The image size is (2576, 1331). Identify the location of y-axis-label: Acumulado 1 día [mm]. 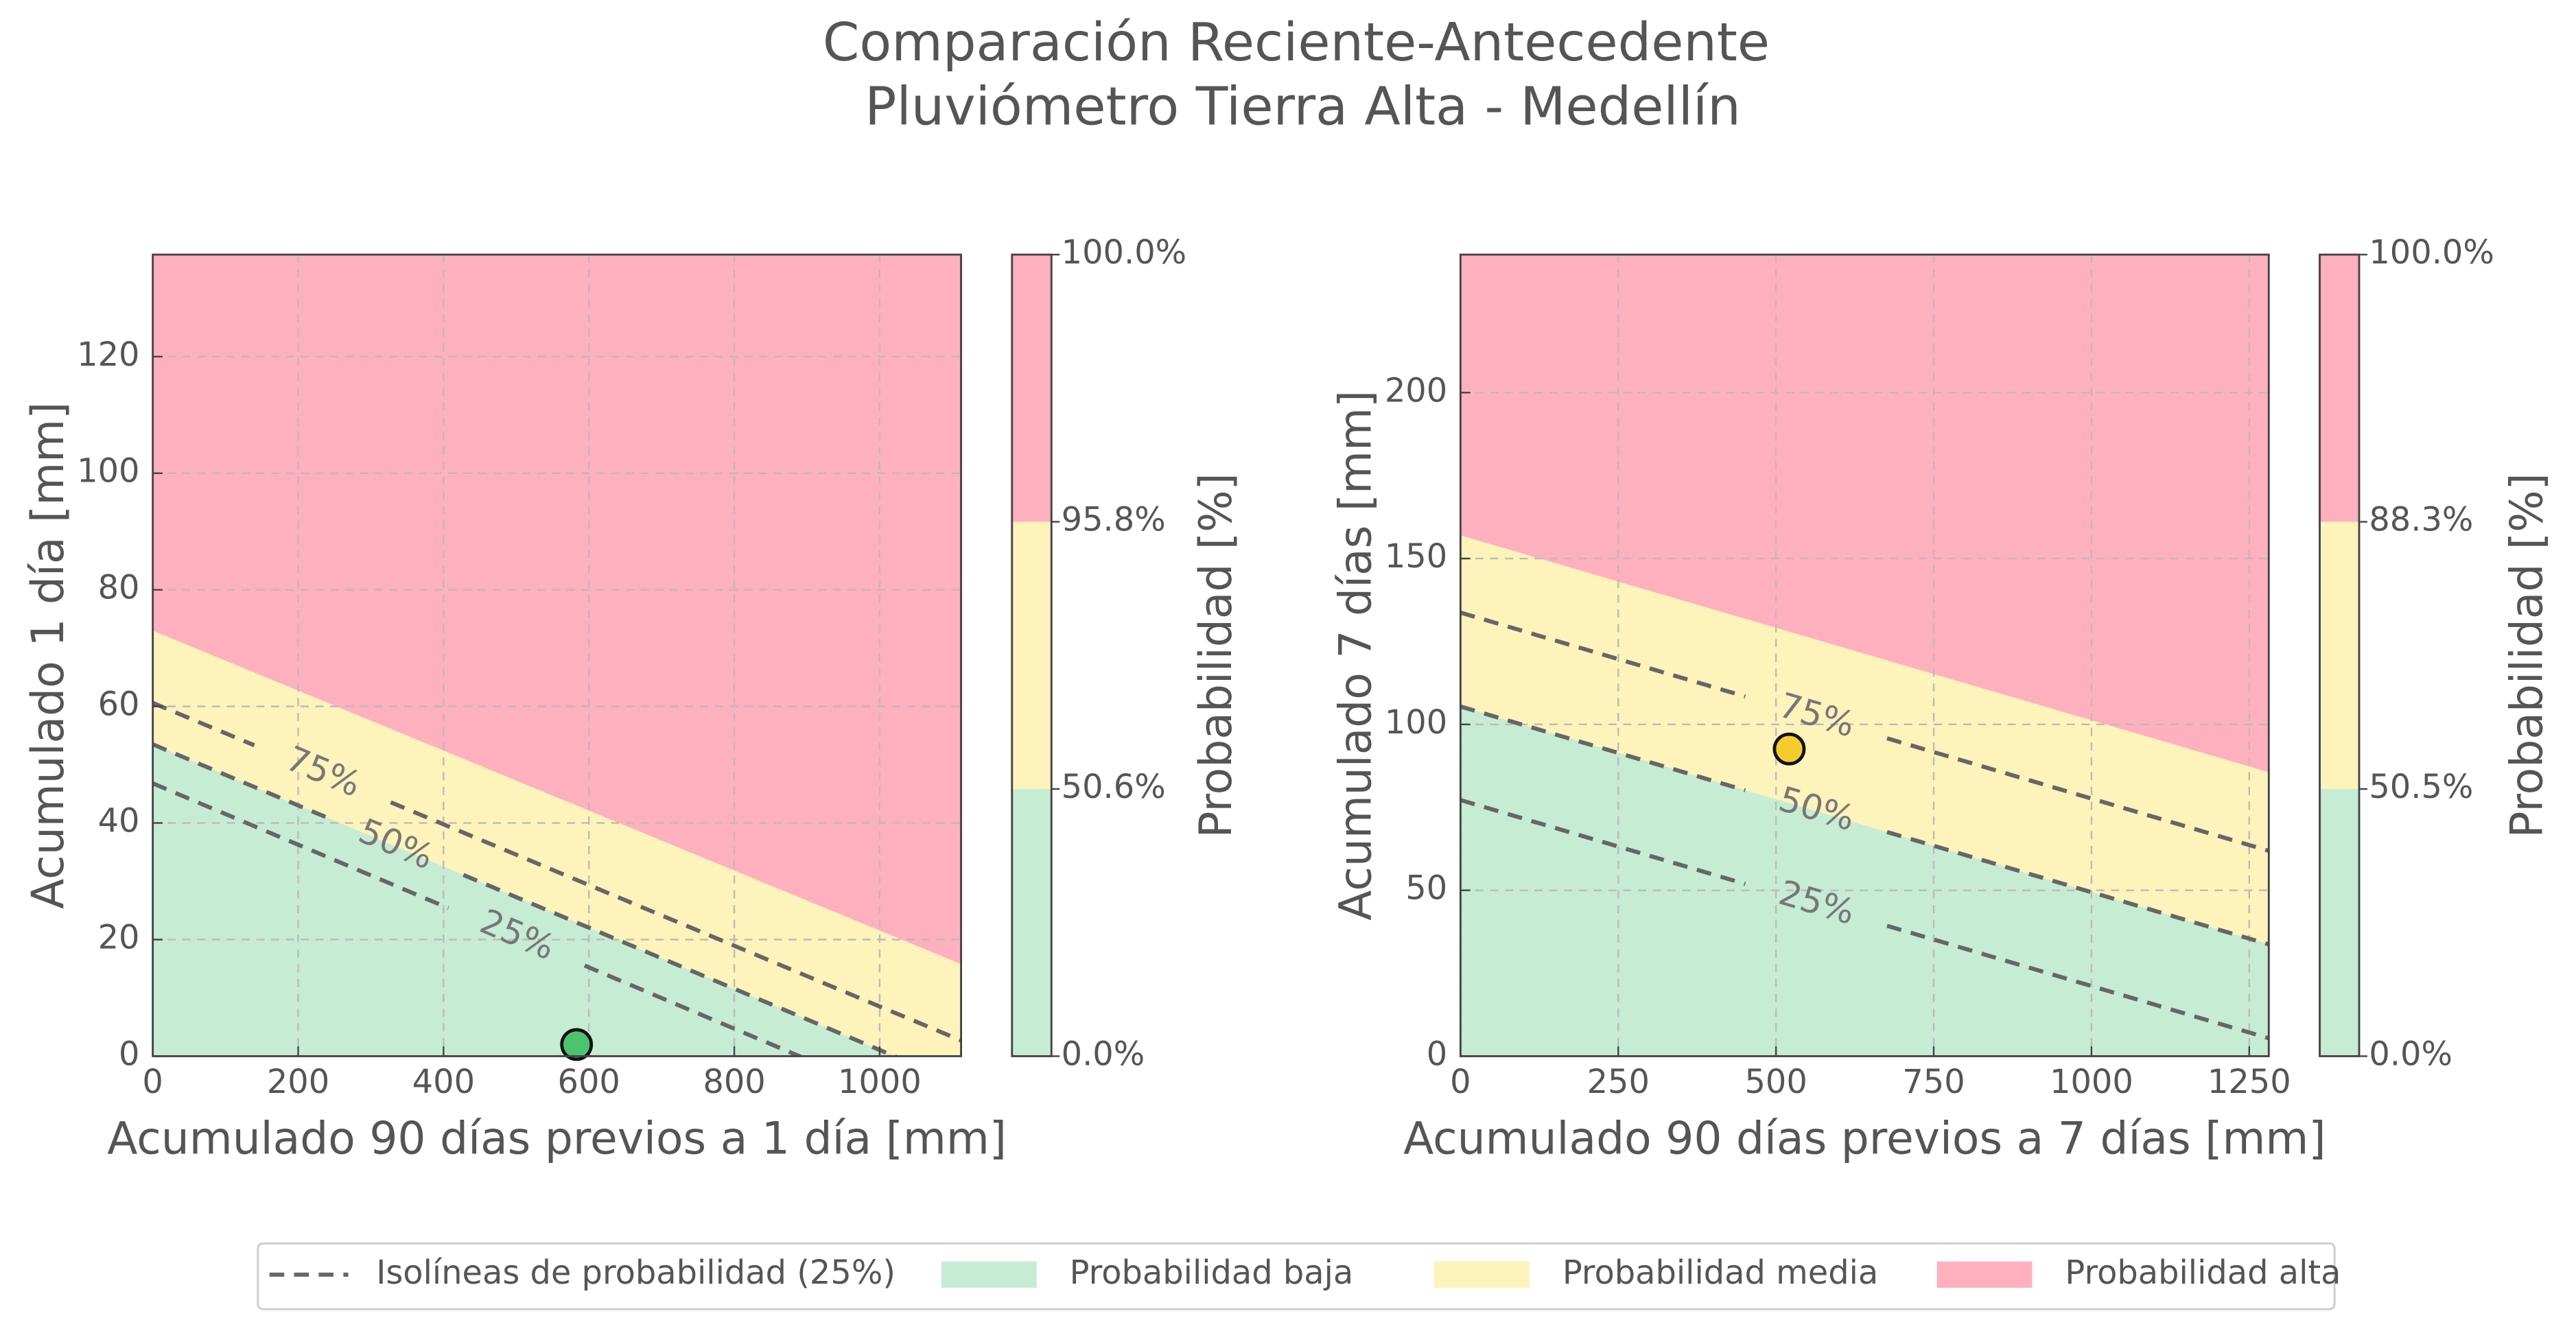
(48, 655).